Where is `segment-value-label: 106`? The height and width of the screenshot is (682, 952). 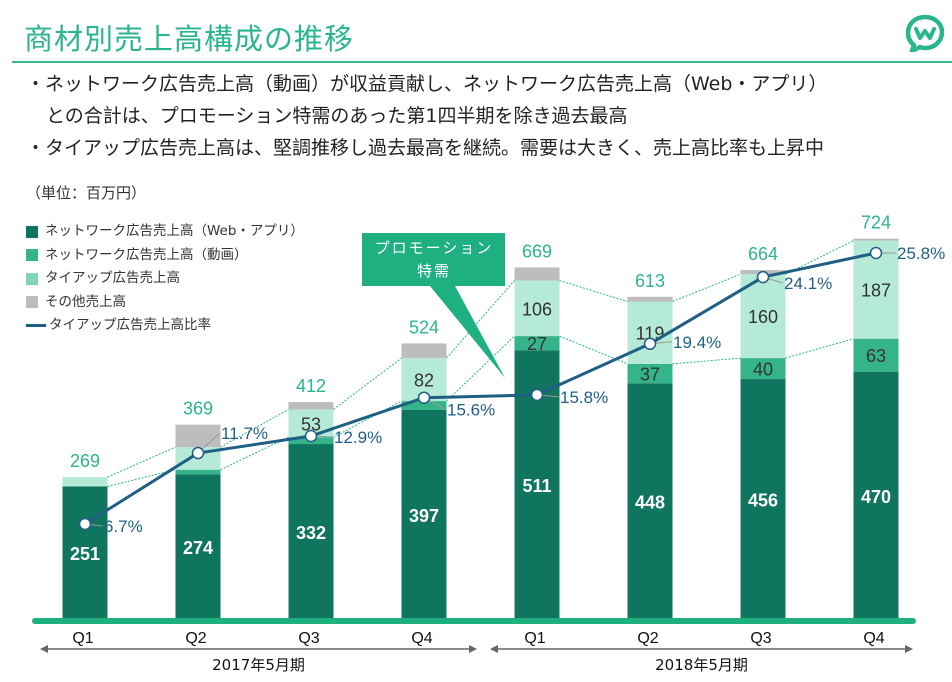 segment-value-label: 106 is located at coordinates (537, 309).